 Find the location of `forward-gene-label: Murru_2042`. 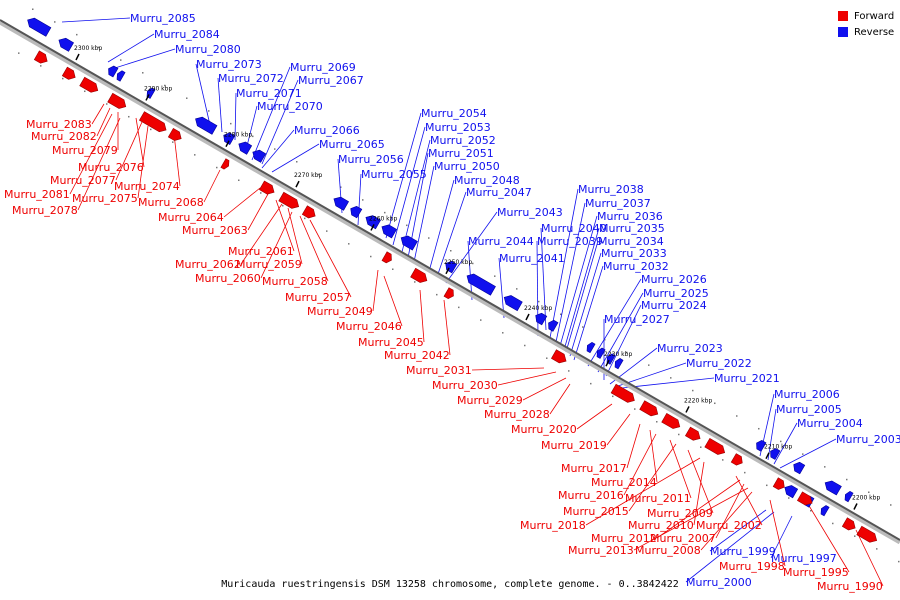

forward-gene-label: Murru_2042 is located at coordinates (417, 355).